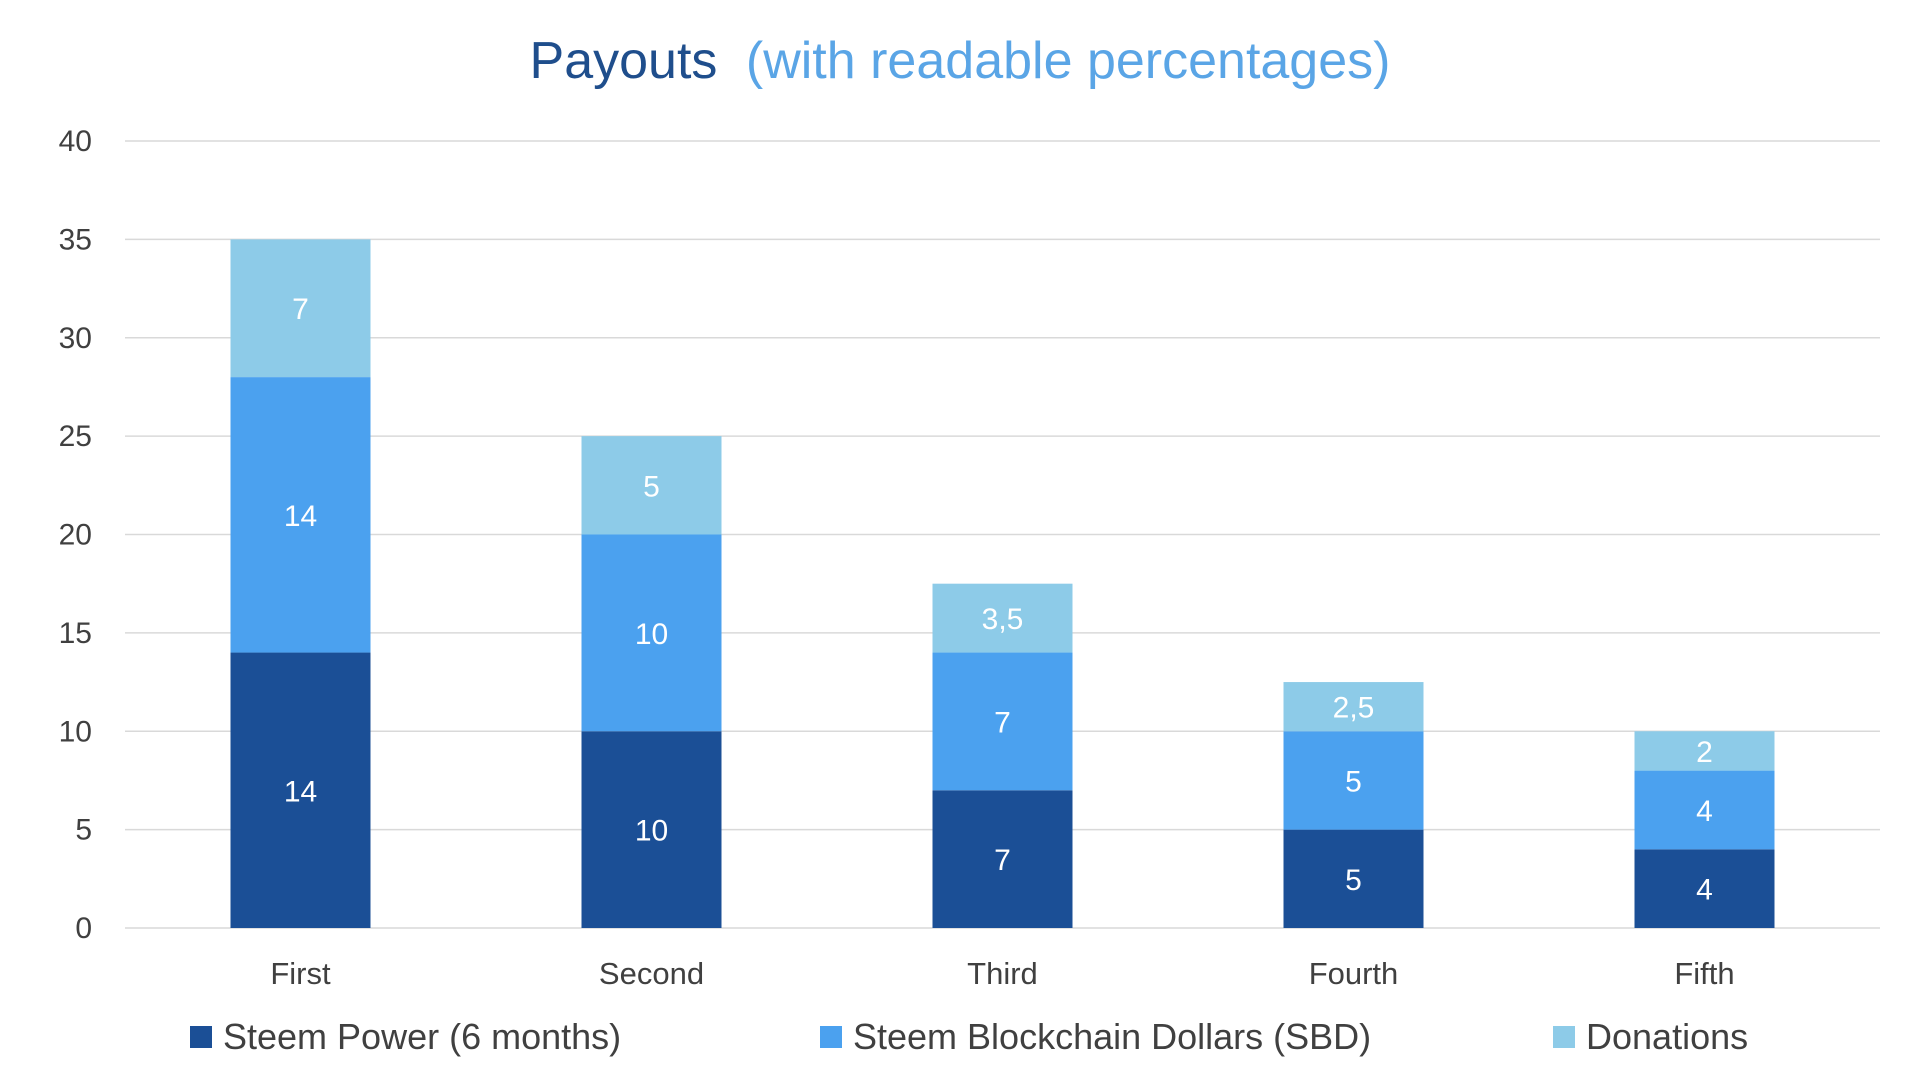  What do you see at coordinates (75, 239) in the screenshot?
I see `y-tick-label: 35` at bounding box center [75, 239].